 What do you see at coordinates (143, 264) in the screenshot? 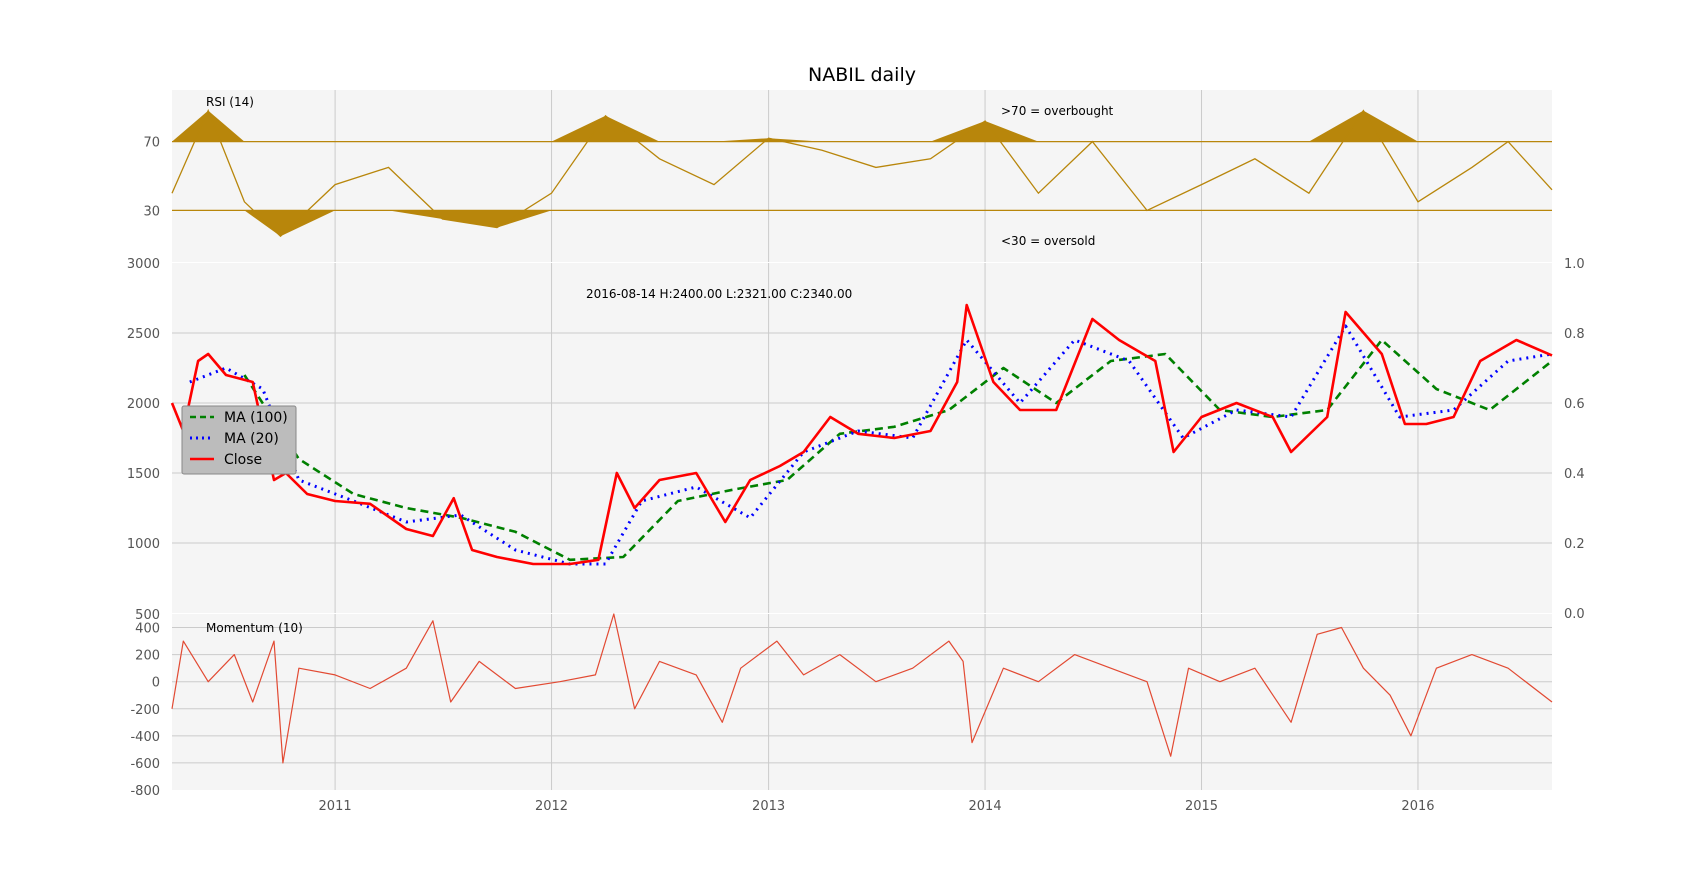
I see `price-y-tick-3000: 3000` at bounding box center [143, 264].